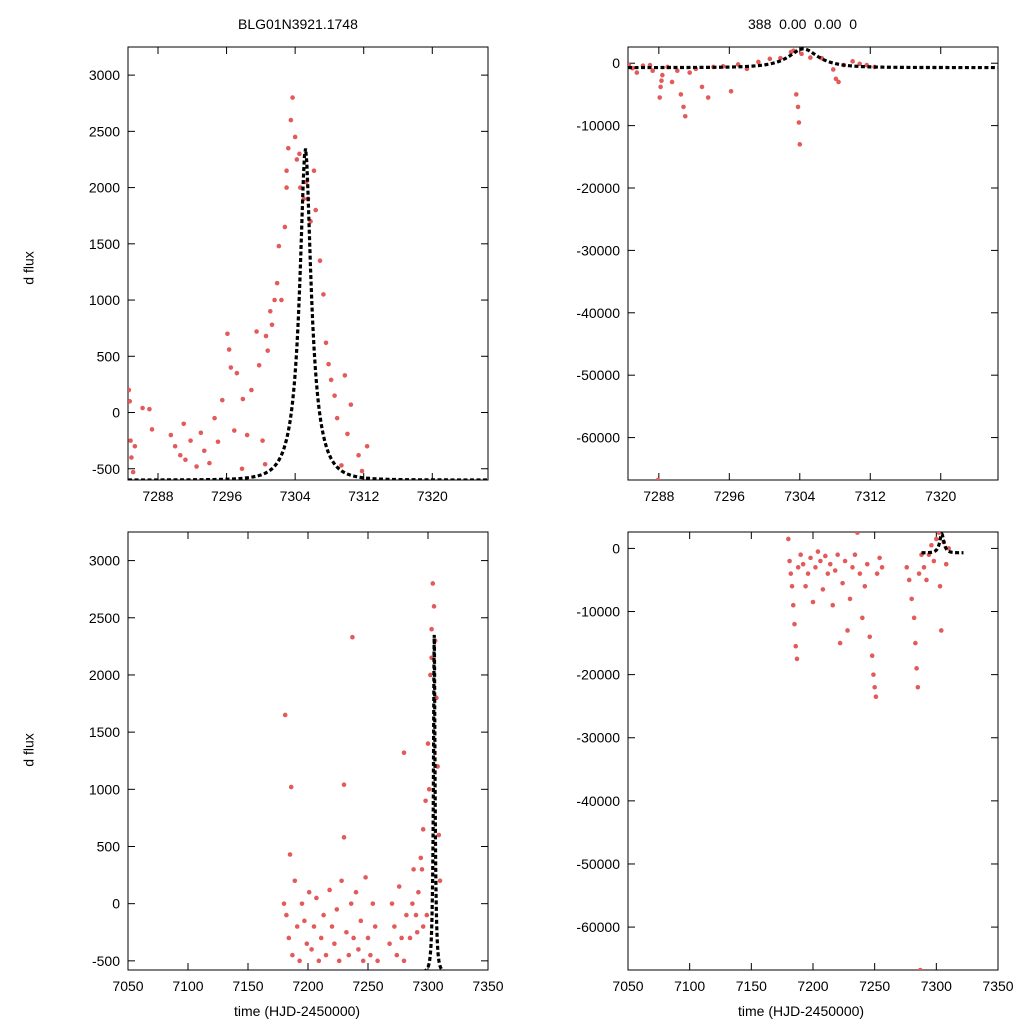  What do you see at coordinates (127, 986) in the screenshot?
I see `xtick-label-bottom-left-7050: 7050` at bounding box center [127, 986].